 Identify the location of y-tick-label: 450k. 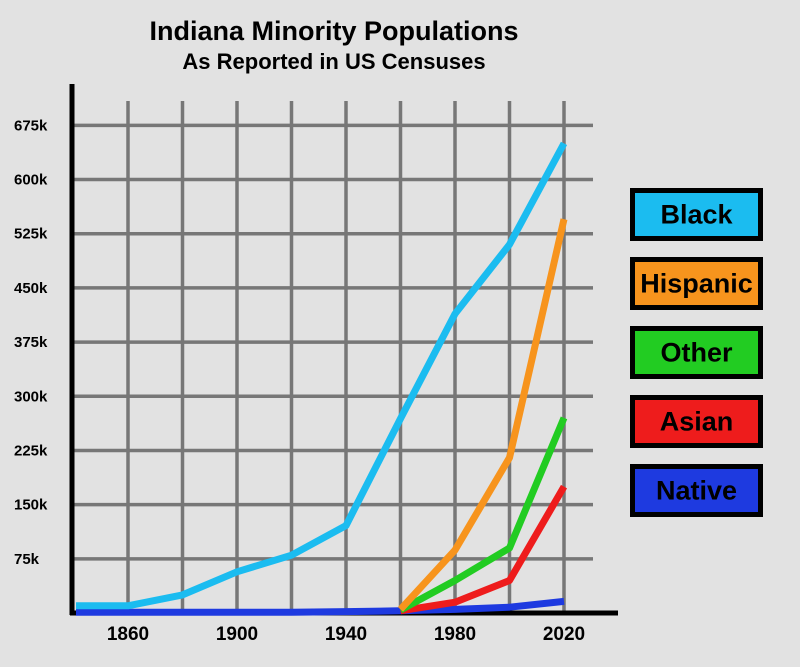
(31, 288).